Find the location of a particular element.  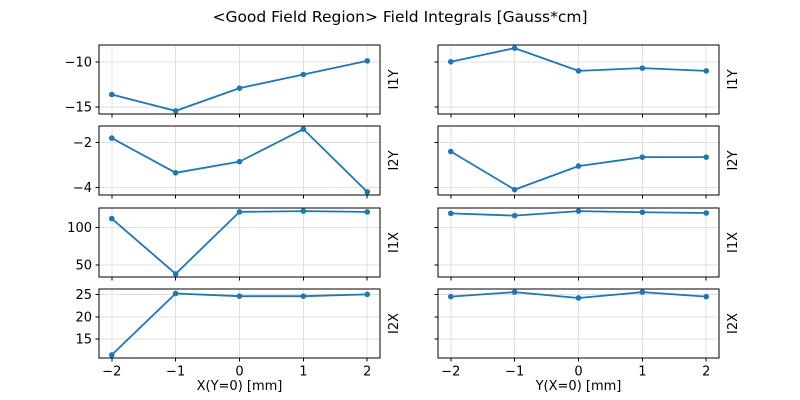

subplot-I2Y-left: −4 −2 I2Y is located at coordinates (237, 162).